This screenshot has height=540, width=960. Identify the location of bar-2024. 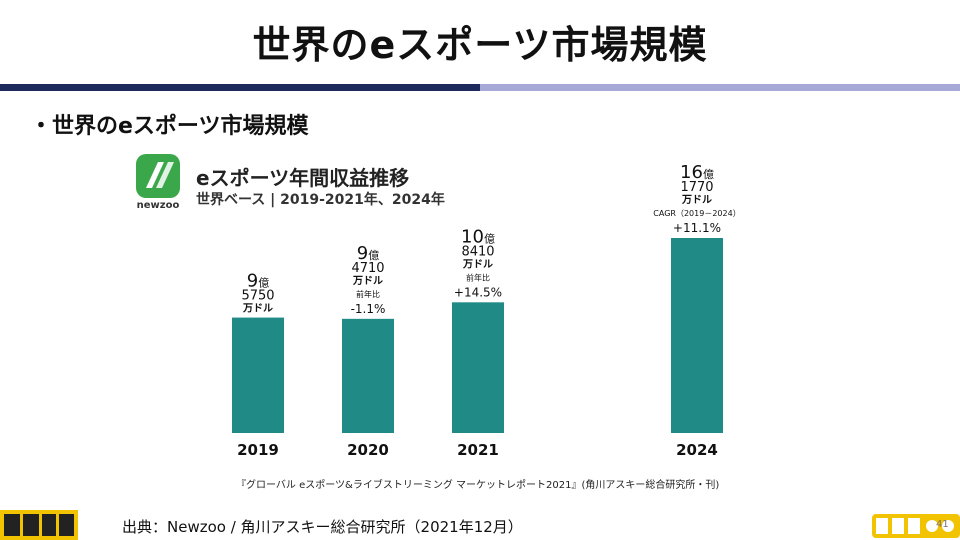
(697, 335).